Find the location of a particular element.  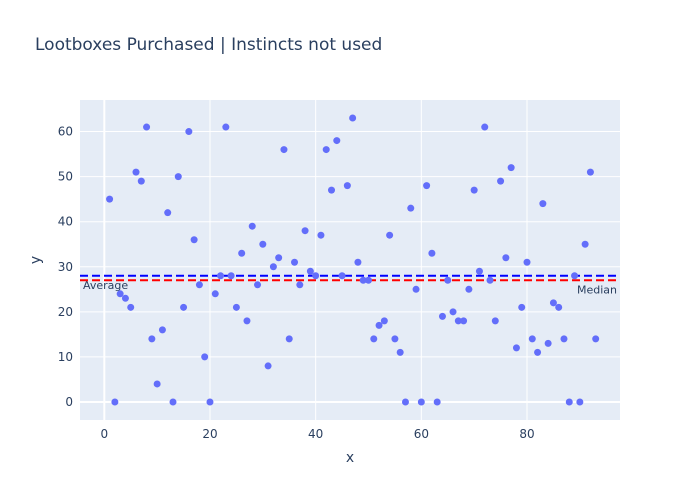

average-label: Average is located at coordinates (105, 285).